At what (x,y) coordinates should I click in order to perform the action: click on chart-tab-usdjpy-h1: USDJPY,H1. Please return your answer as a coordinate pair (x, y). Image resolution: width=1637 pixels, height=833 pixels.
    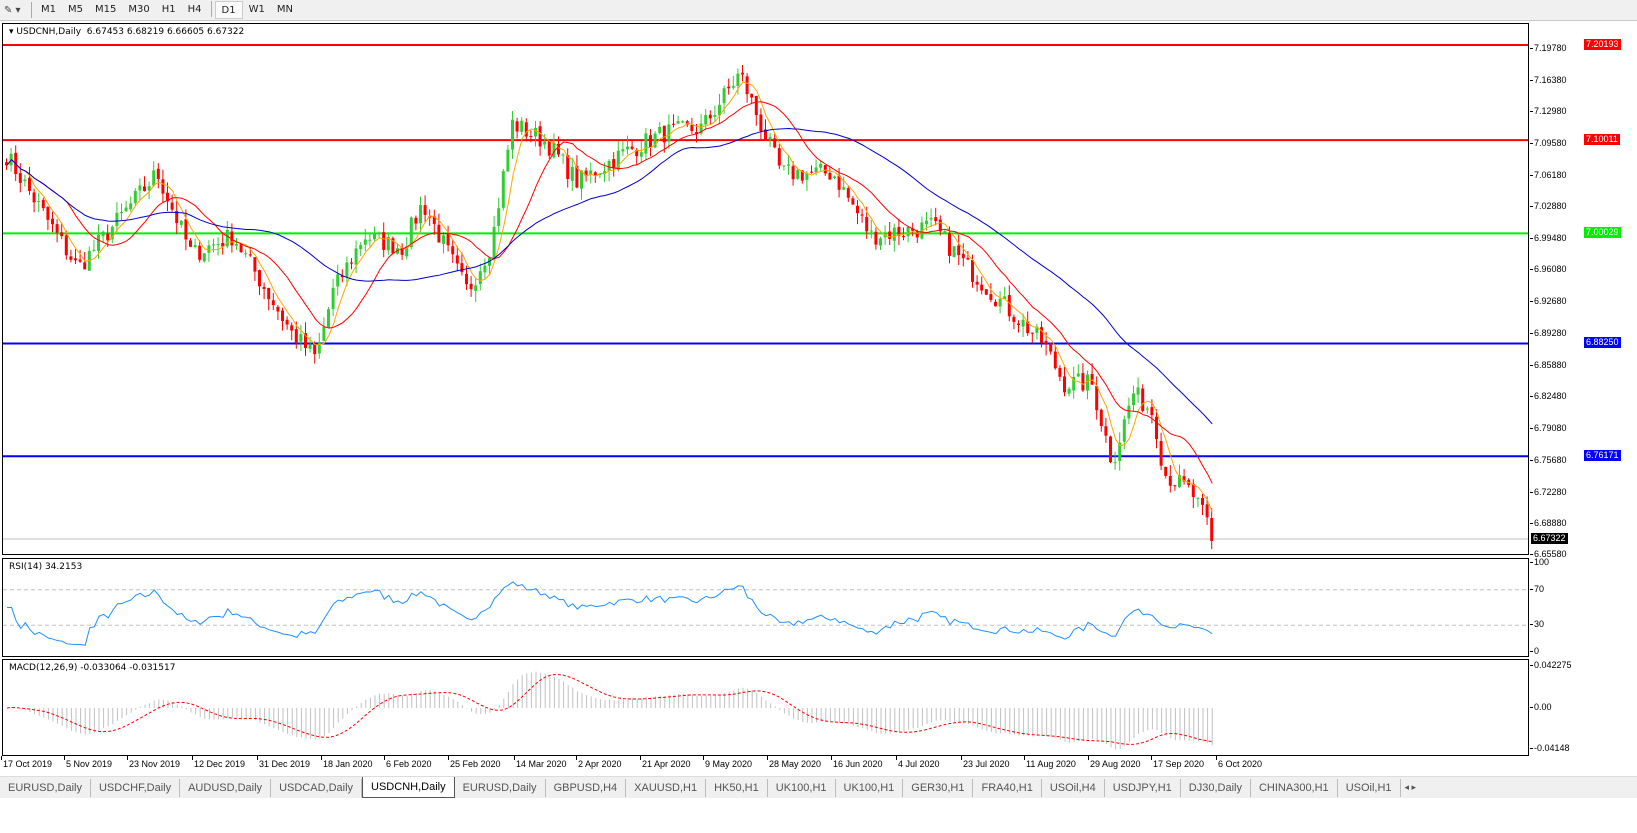
    Looking at the image, I should click on (1143, 787).